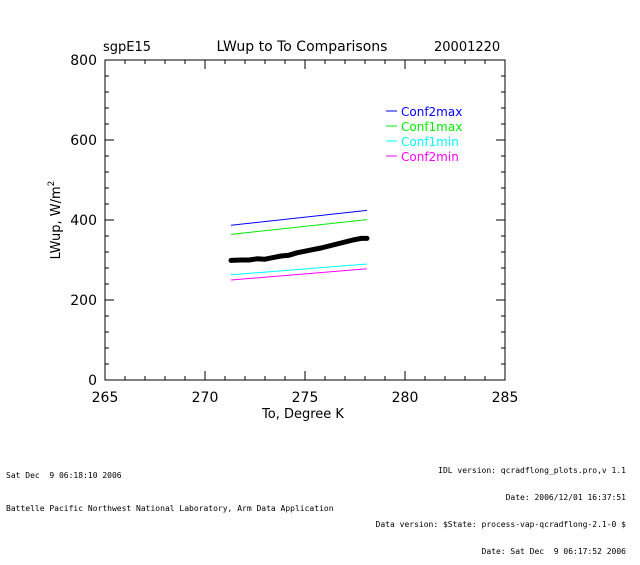  Describe the element at coordinates (431, 127) in the screenshot. I see `legend-label-conf1max: Conf1max` at that location.